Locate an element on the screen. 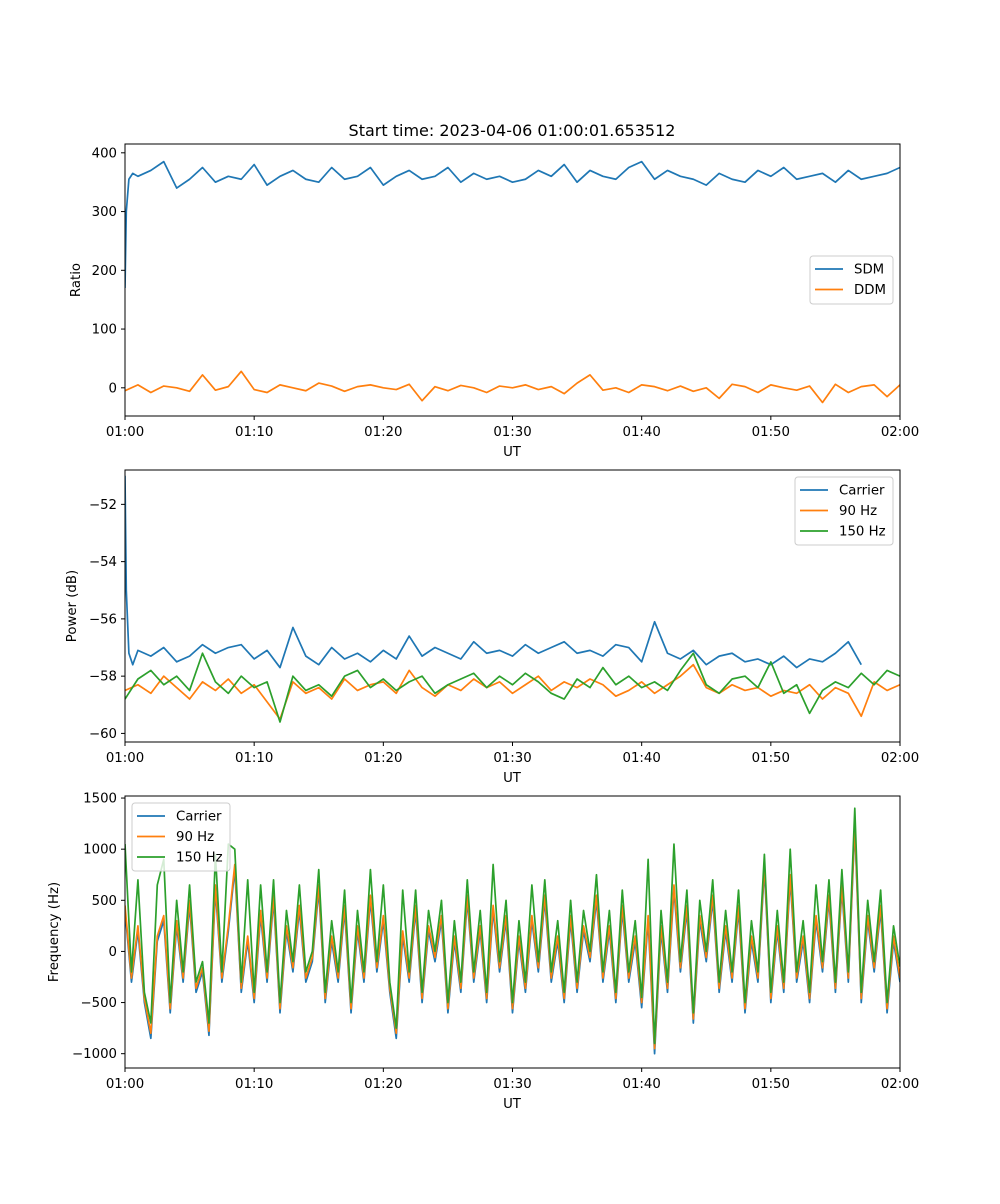 This screenshot has width=1000, height=1204. y-tick-label: 1000 is located at coordinates (100, 850).